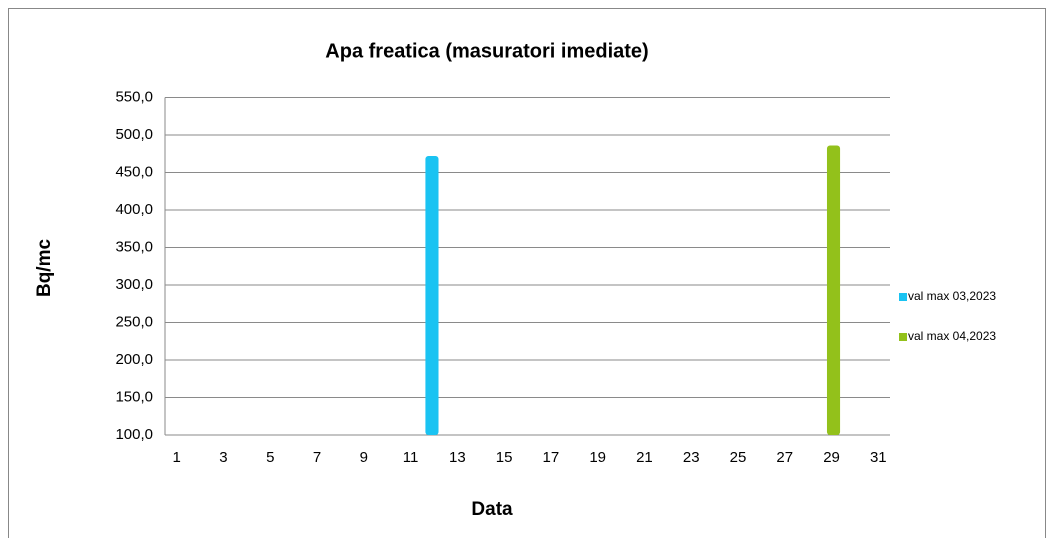  I want to click on x-tick-label: 3, so click(223, 457).